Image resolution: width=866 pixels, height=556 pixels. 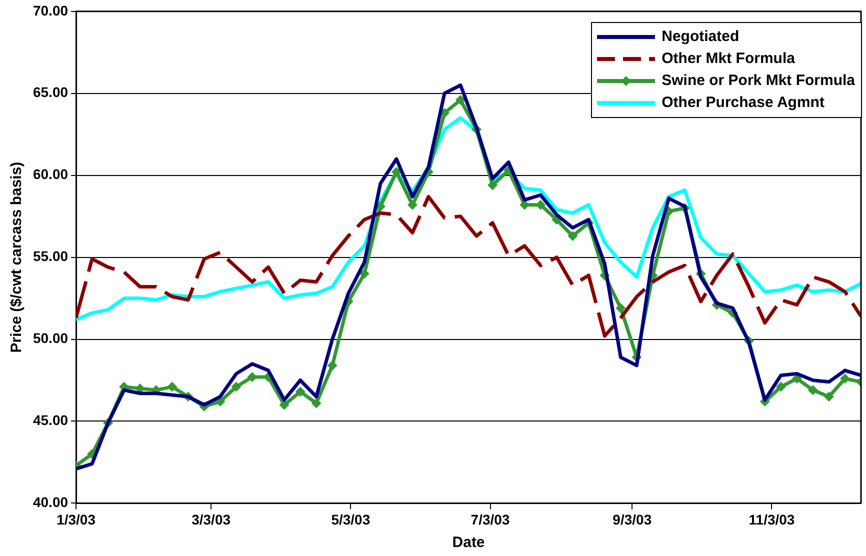 I want to click on legend-label: Other Mkt Formula, so click(x=728, y=58).